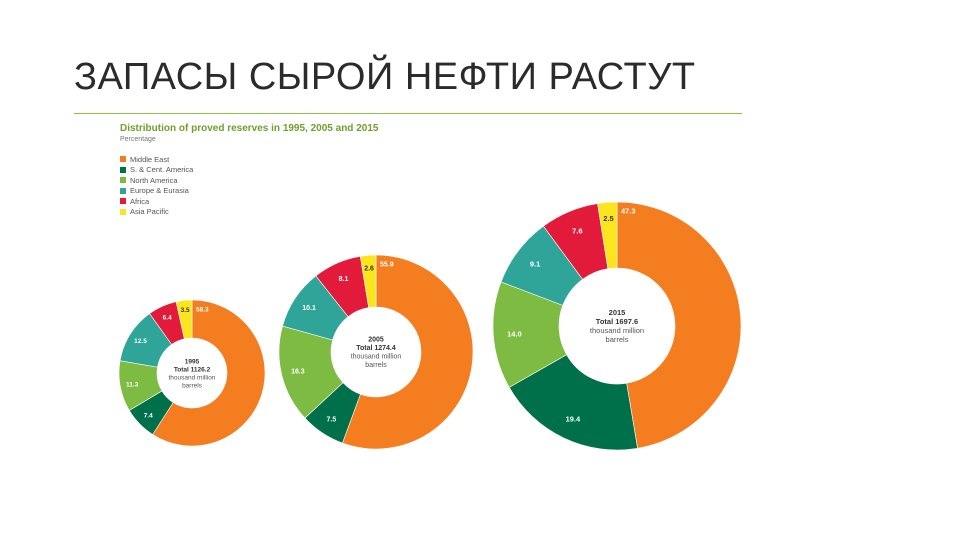 The height and width of the screenshot is (540, 960). What do you see at coordinates (376, 340) in the screenshot?
I see `donut-center-year: 2005` at bounding box center [376, 340].